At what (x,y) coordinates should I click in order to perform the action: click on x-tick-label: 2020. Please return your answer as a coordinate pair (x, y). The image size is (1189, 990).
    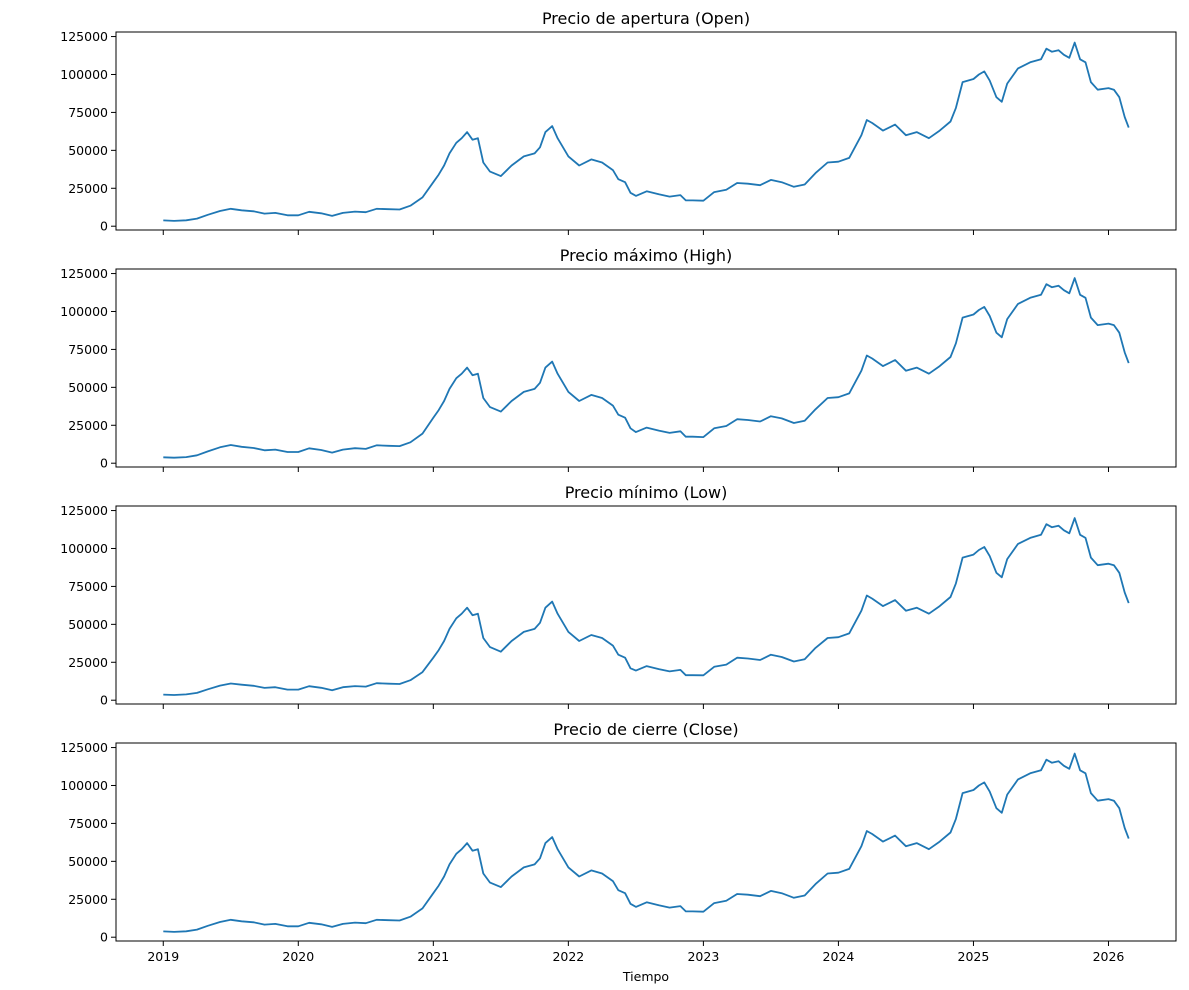
    Looking at the image, I should click on (298, 956).